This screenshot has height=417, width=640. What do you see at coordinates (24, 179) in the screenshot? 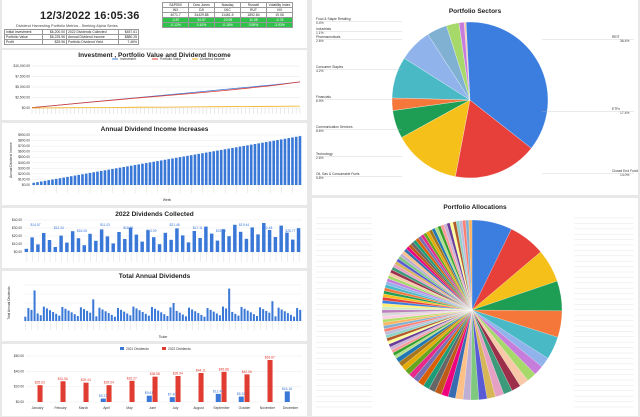
I see `y-tick-label: $100.00` at bounding box center [24, 179].